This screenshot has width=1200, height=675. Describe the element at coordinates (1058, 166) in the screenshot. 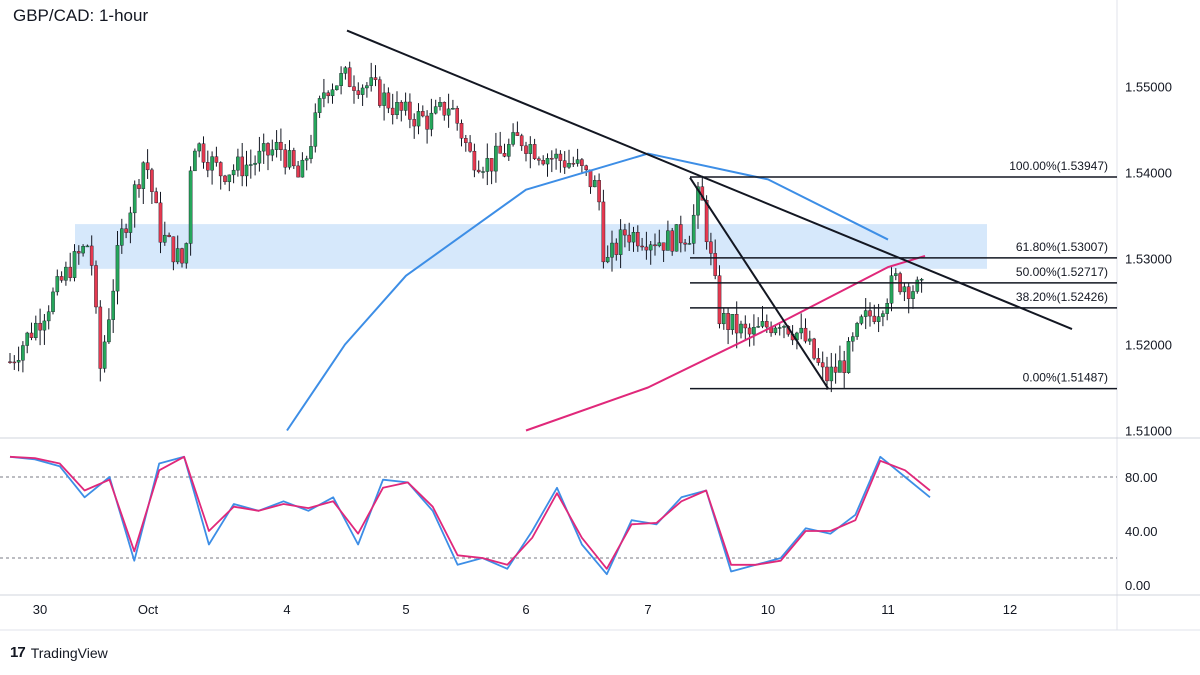

I see `fib-level-label: 100.00%(1.53947)` at that location.